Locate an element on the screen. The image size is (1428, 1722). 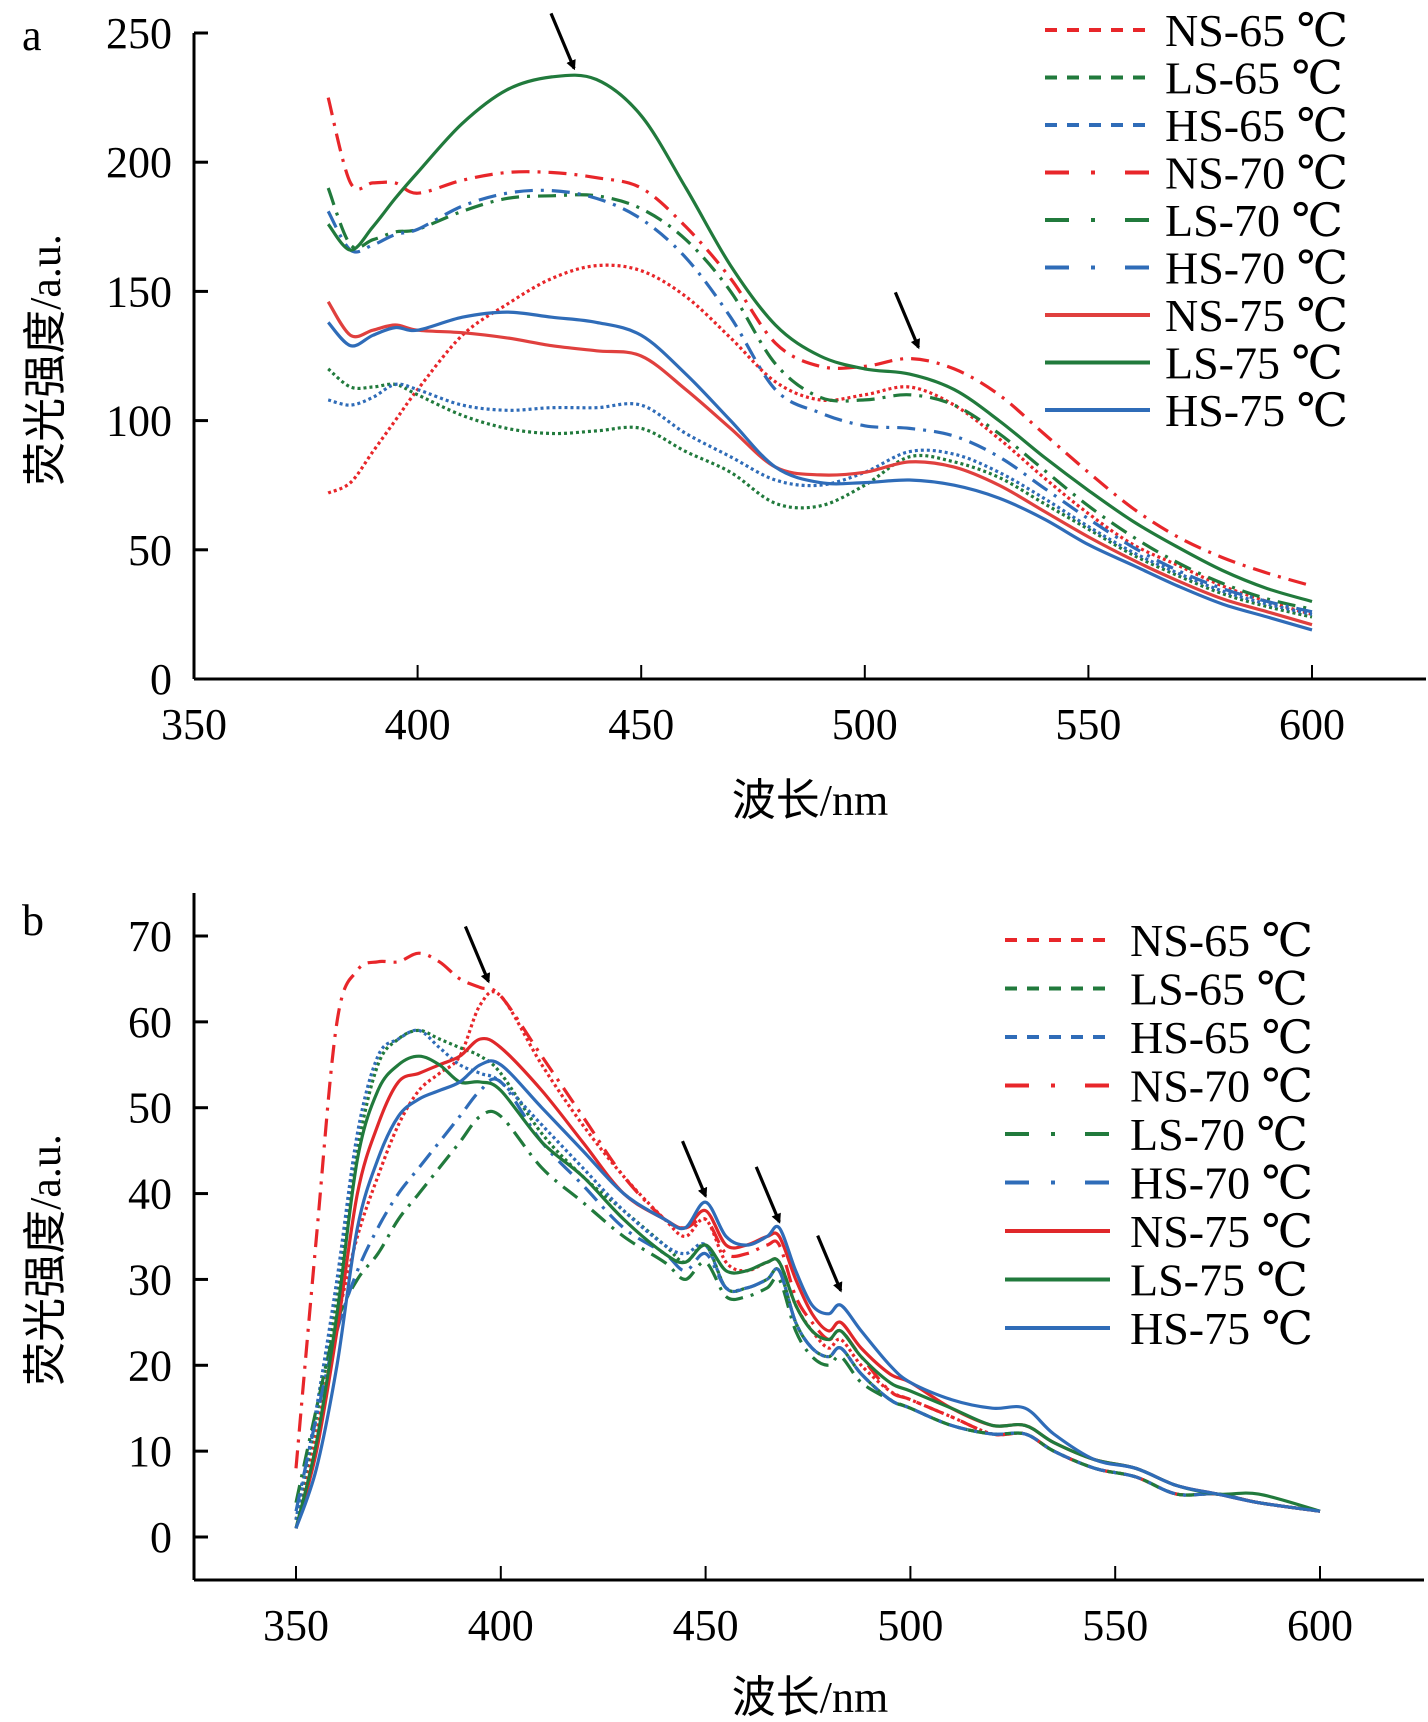
y-tick-label: 30 is located at coordinates (150, 1279).